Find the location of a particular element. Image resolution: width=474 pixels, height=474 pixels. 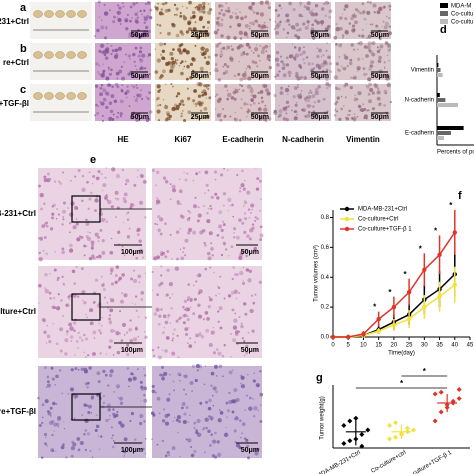

scale-bar-label: 100μm is located at coordinates (132, 450).